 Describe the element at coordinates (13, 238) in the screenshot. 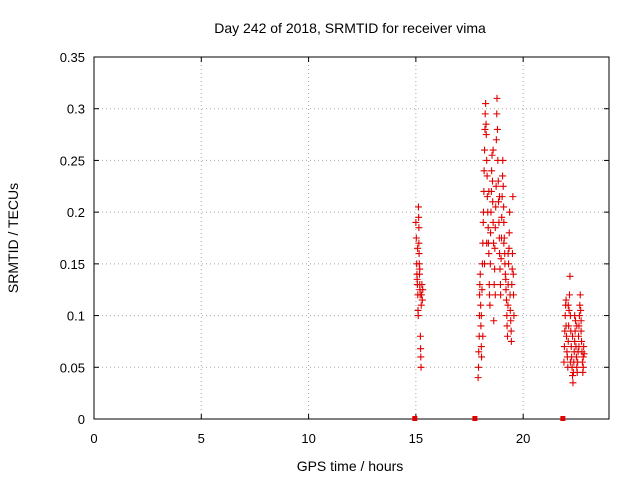

I see `y-axis-label: SRMTID / TECUs` at that location.